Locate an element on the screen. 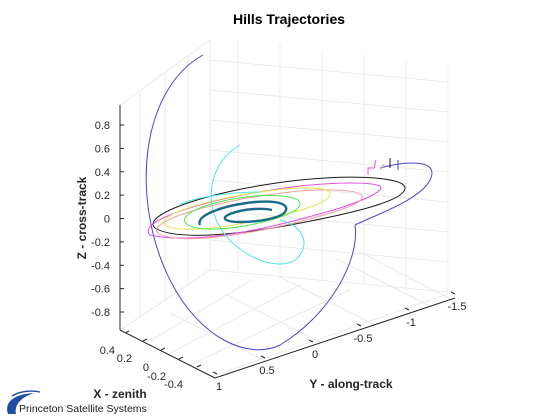 The height and width of the screenshot is (420, 560). z-tick-label: -0.6 is located at coordinates (100, 290).